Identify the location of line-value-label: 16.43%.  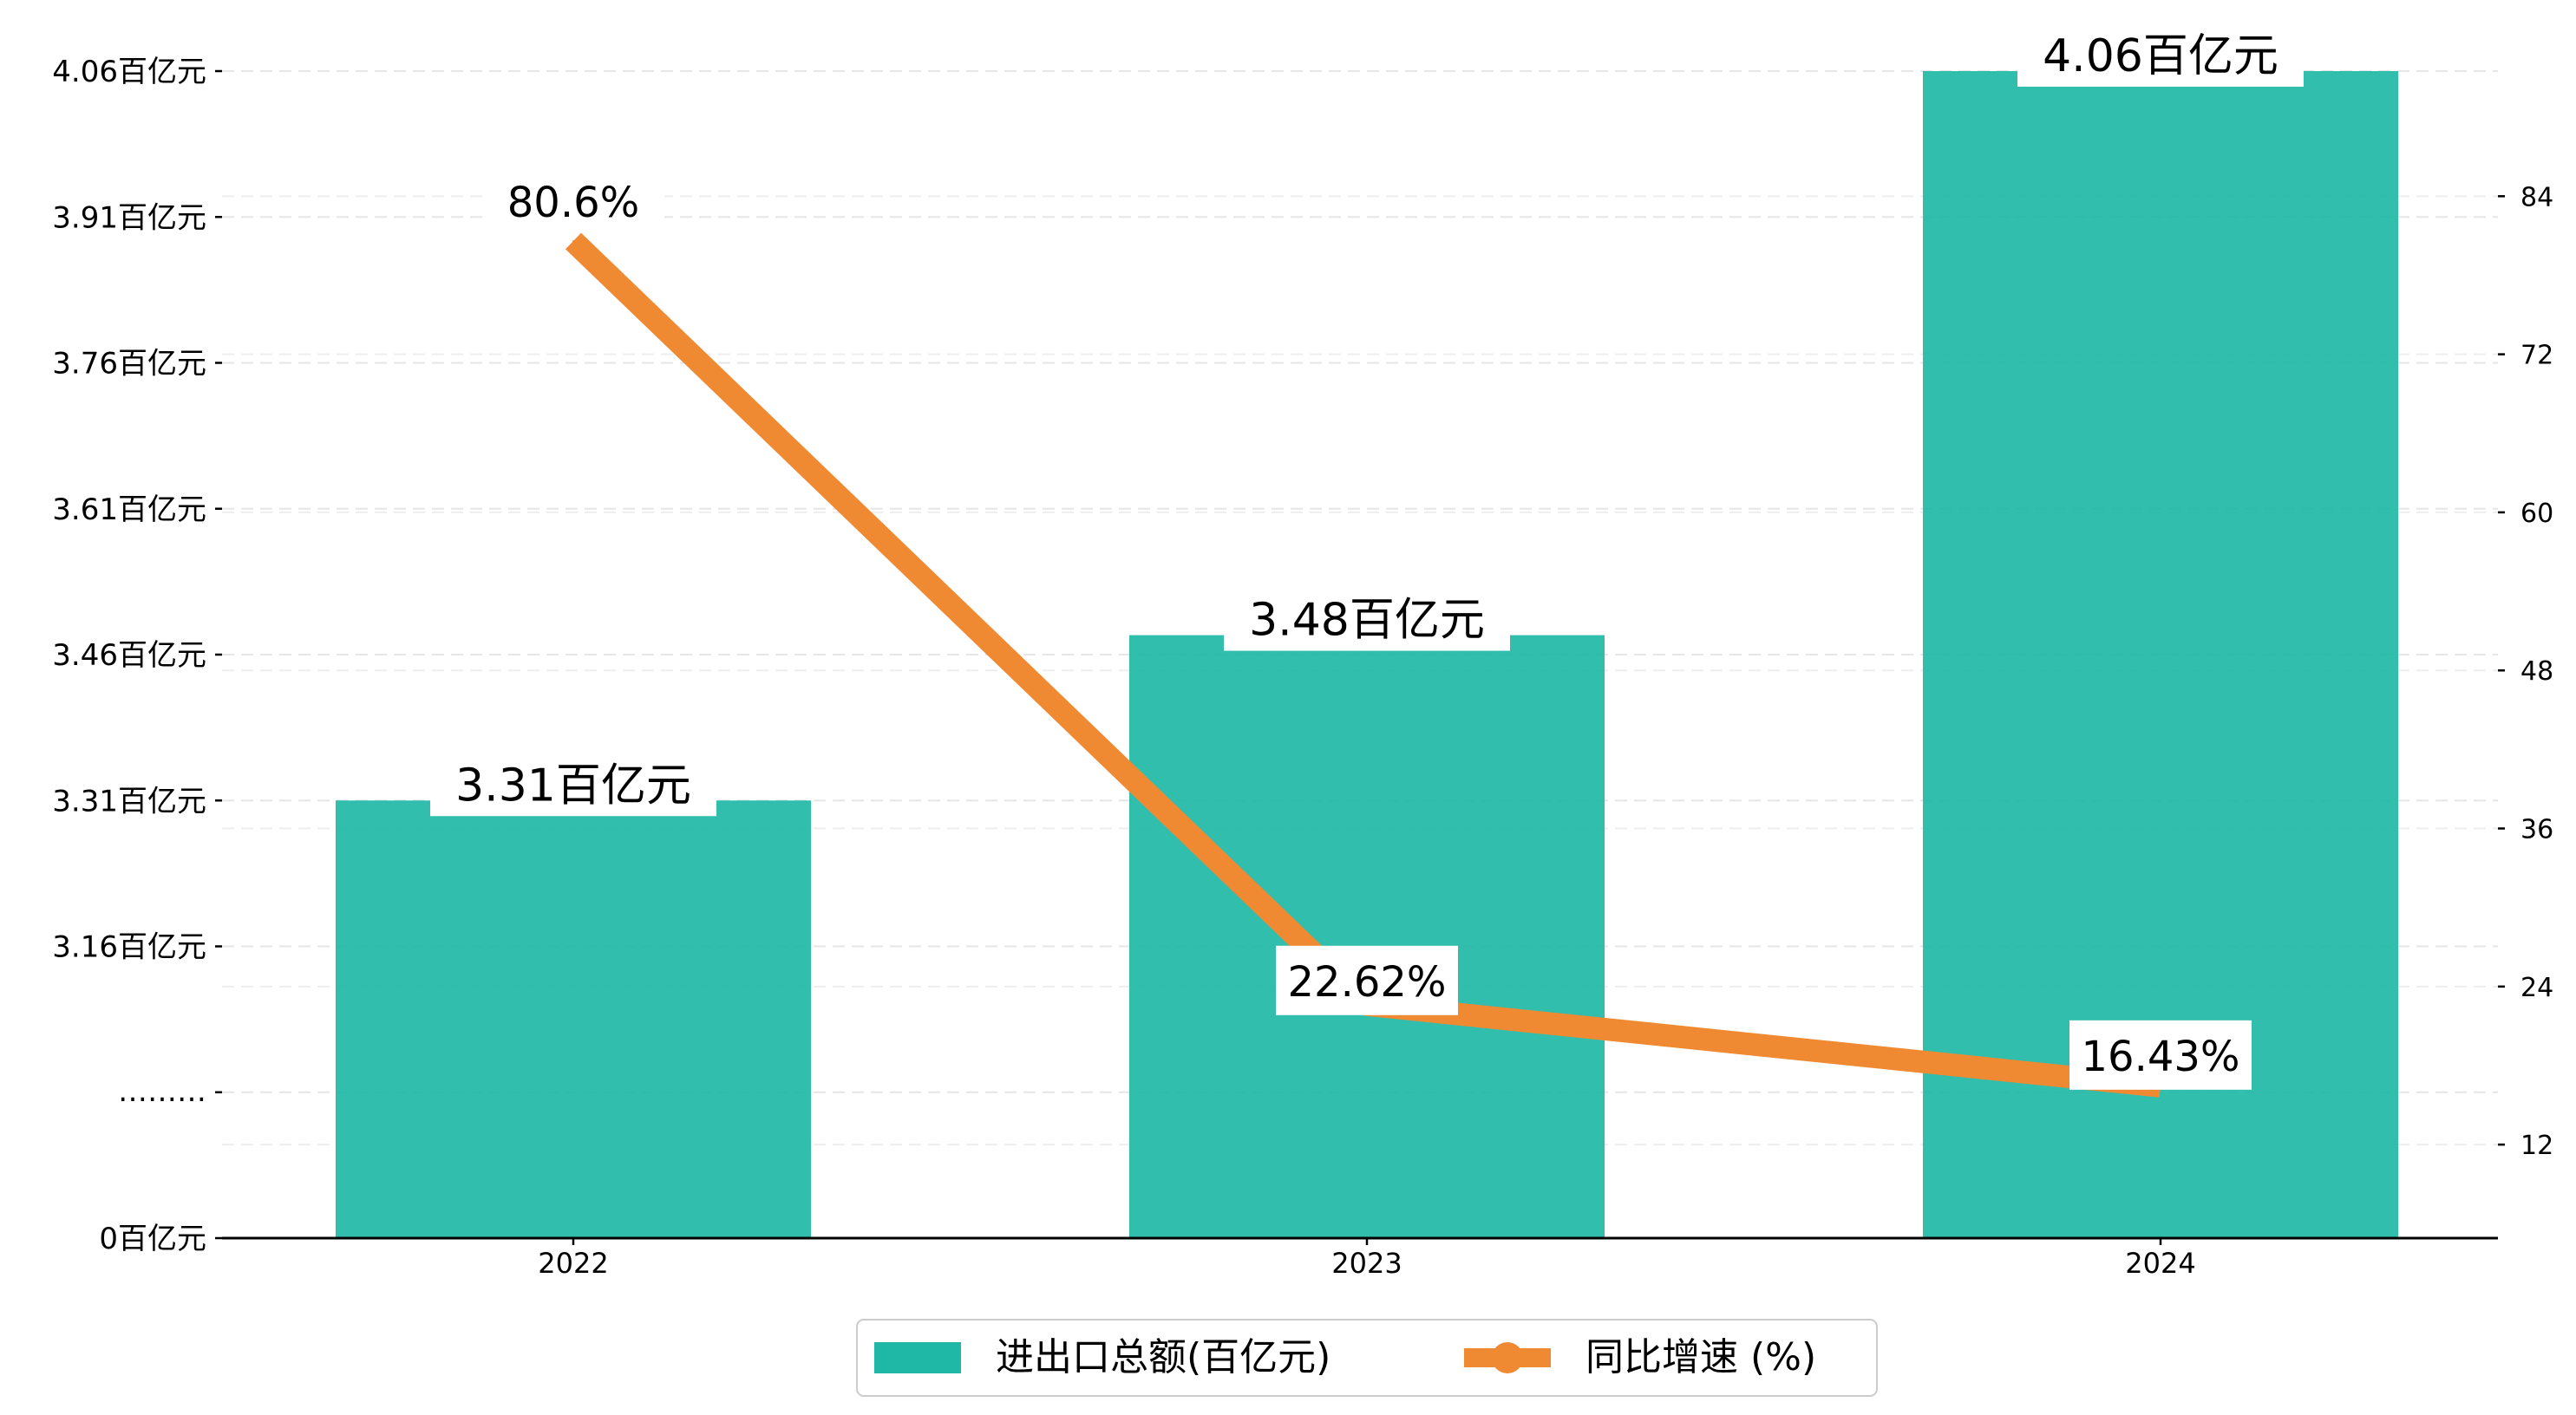
(2160, 1057).